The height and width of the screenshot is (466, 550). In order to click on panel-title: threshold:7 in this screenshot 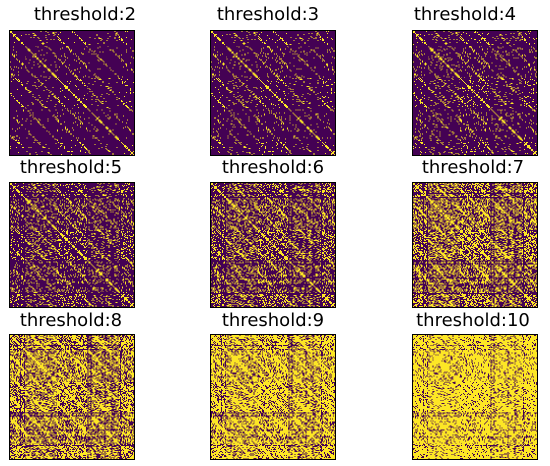, I will do `click(473, 167)`.